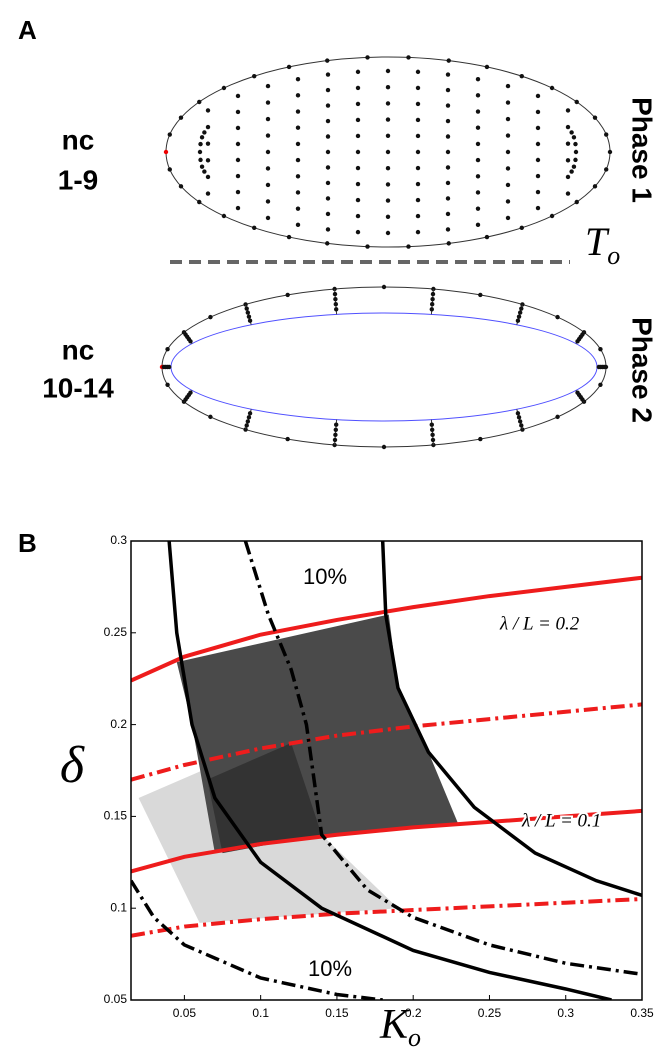 The width and height of the screenshot is (669, 1055). Describe the element at coordinates (330, 968) in the screenshot. I see `annotation: 10%` at that location.